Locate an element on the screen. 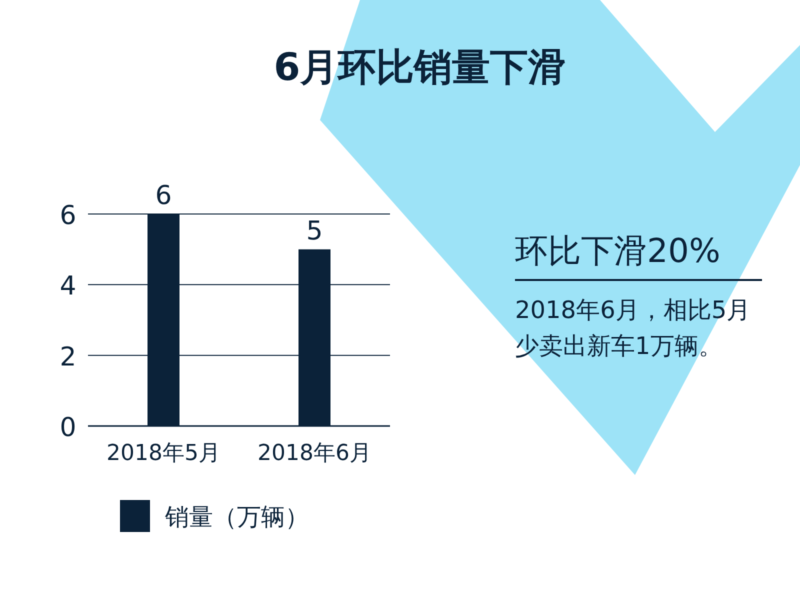  chart-title: 6月环比销量下滑 is located at coordinates (420, 67).